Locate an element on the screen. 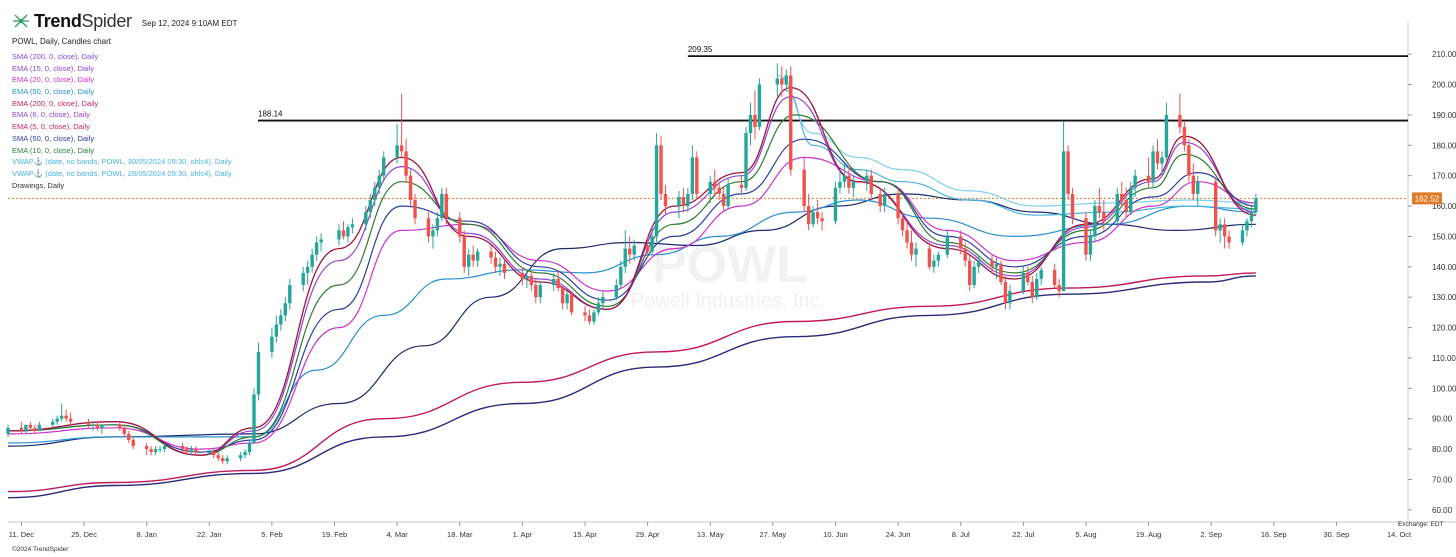  y-tick-label: 110.00 is located at coordinates (1444, 358).